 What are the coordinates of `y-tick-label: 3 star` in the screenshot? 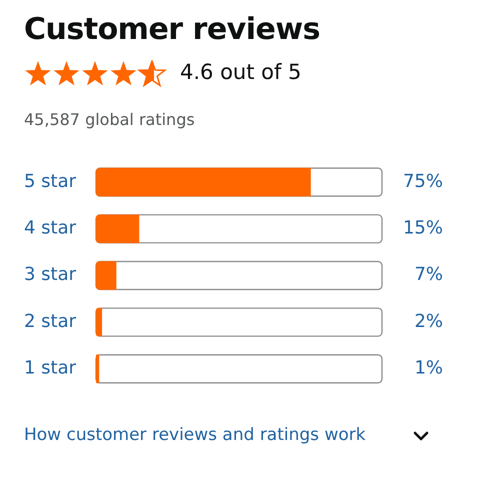 It's located at (50, 275).